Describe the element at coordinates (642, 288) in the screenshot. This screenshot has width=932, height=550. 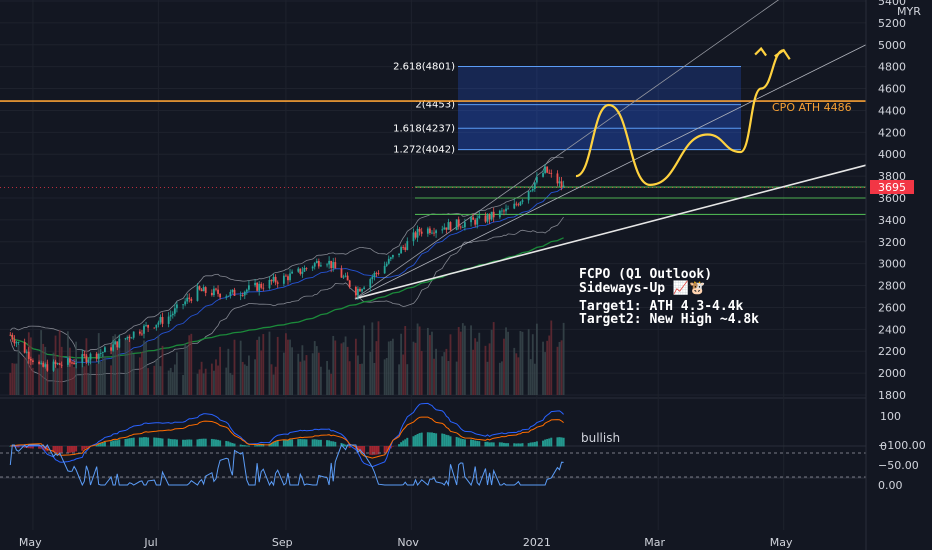
I see `note-line-2: Sideways-Up 📈🐮` at that location.